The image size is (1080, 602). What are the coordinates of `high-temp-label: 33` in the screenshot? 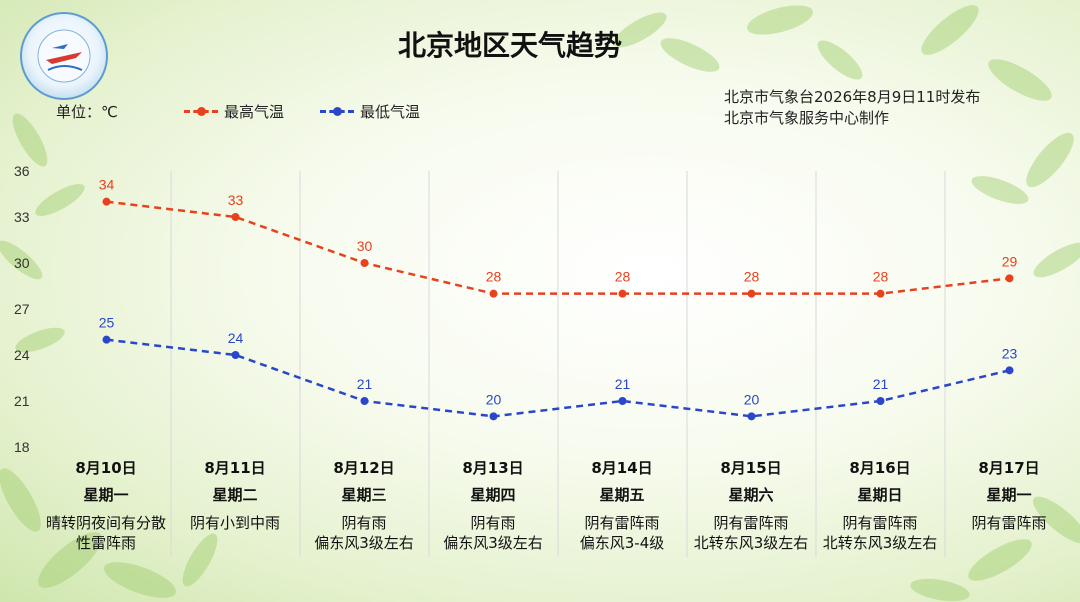 It's located at (236, 200).